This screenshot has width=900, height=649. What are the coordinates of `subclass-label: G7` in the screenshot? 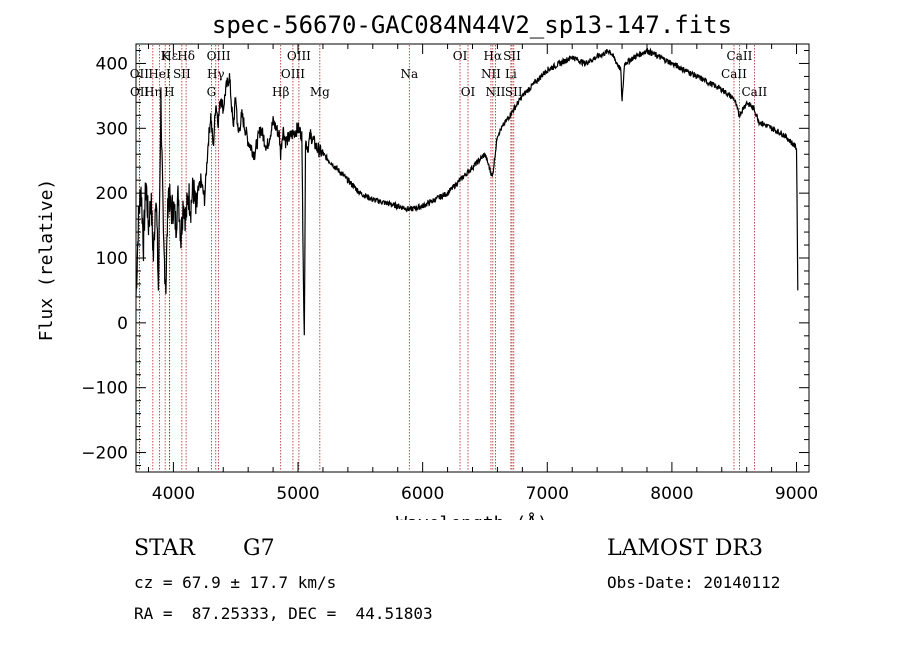 It's located at (259, 548).